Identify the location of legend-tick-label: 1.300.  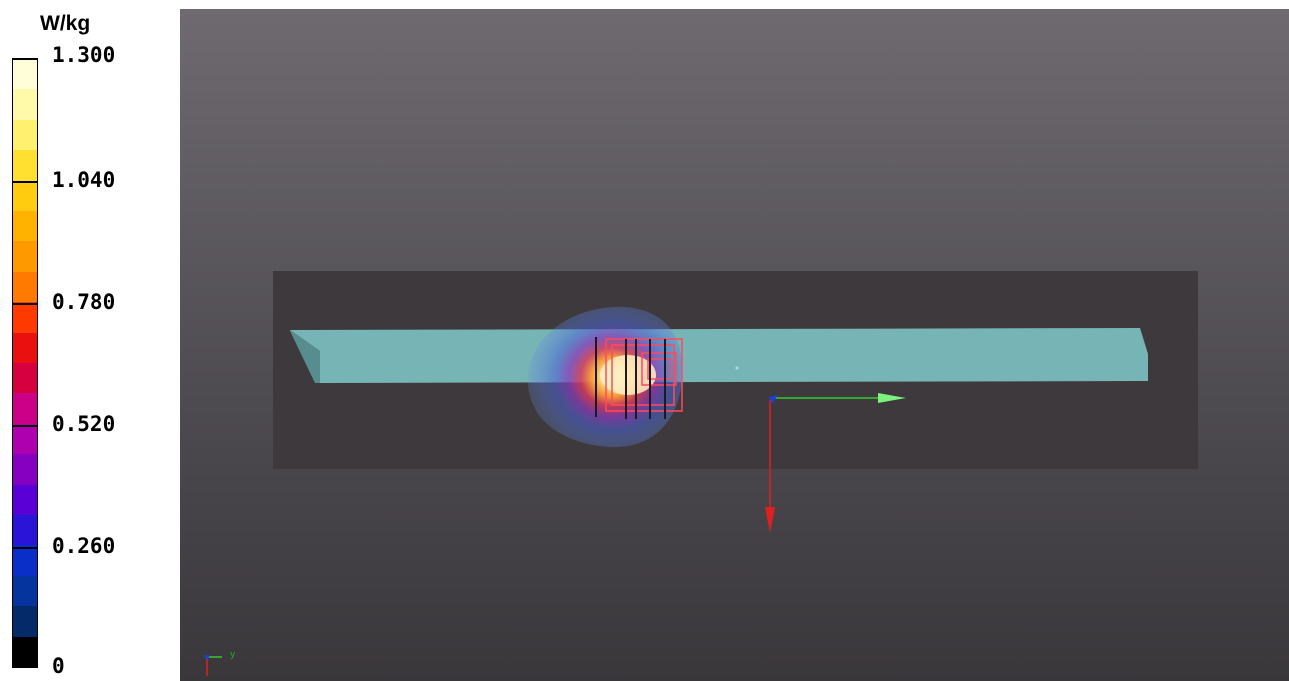
(84, 55).